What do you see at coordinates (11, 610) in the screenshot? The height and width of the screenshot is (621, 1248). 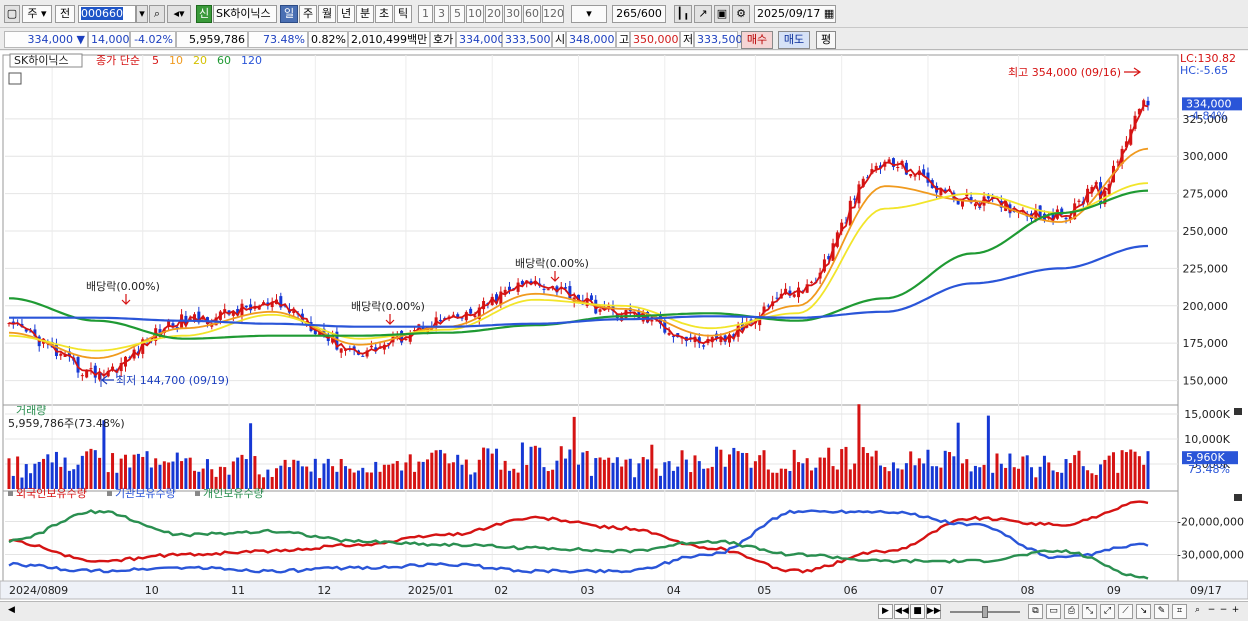 I see `scroll-left-icon: ◀` at bounding box center [11, 610].